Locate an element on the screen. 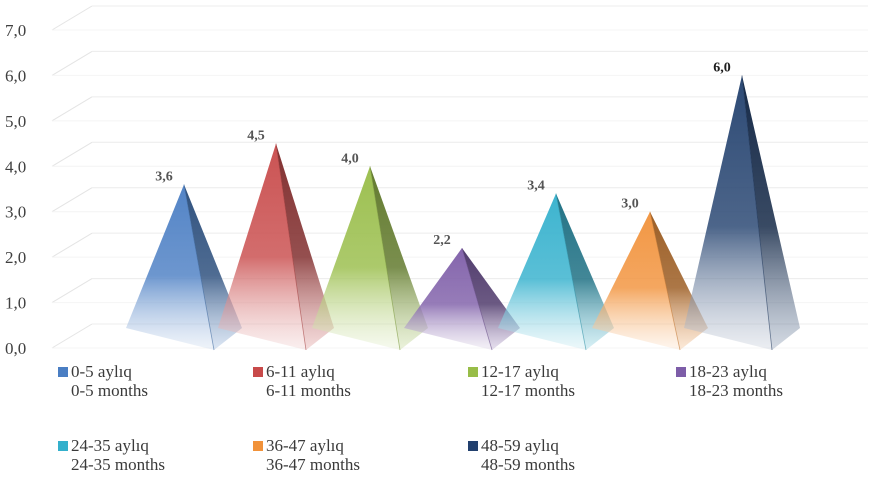  legend-item-36-47: 36-47 aylıq 36-47 months is located at coordinates (306, 455).